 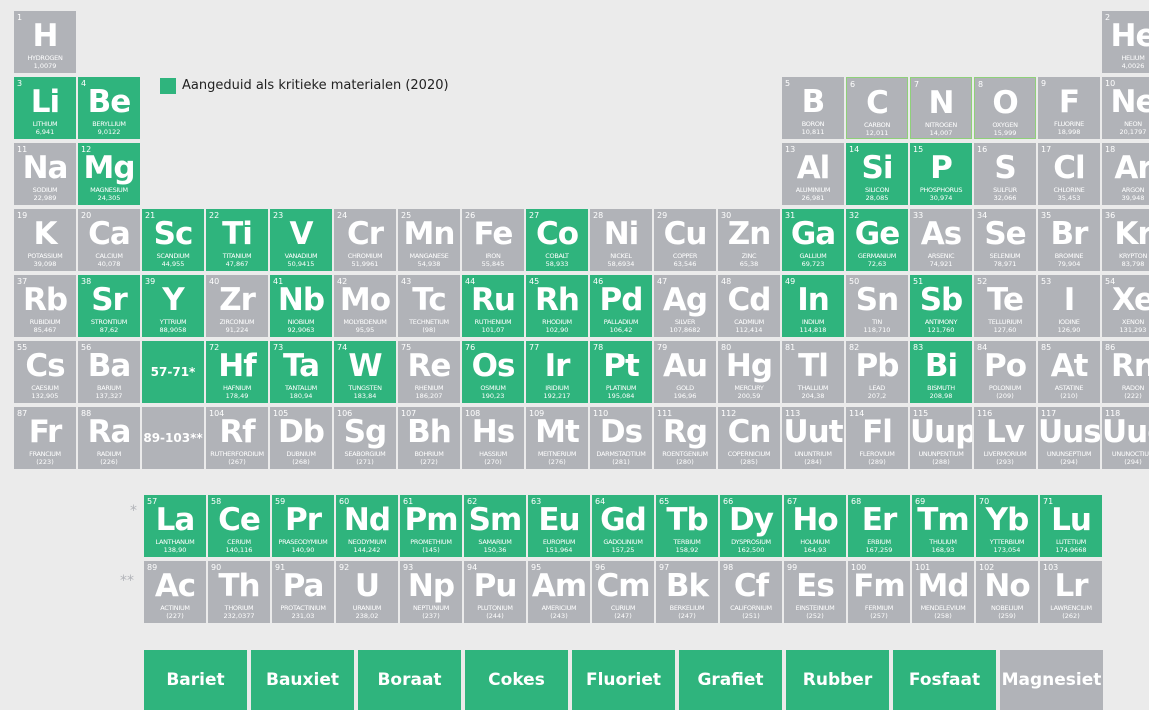 What do you see at coordinates (1069, 264) in the screenshot?
I see `atomic-mass: 79,904` at bounding box center [1069, 264].